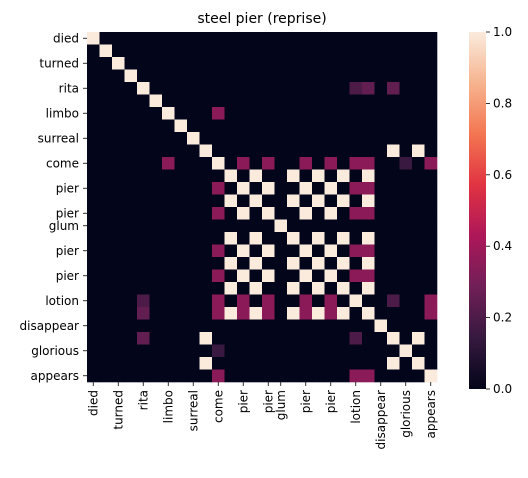  I want to click on y-tick-label: disappear, so click(50, 326).